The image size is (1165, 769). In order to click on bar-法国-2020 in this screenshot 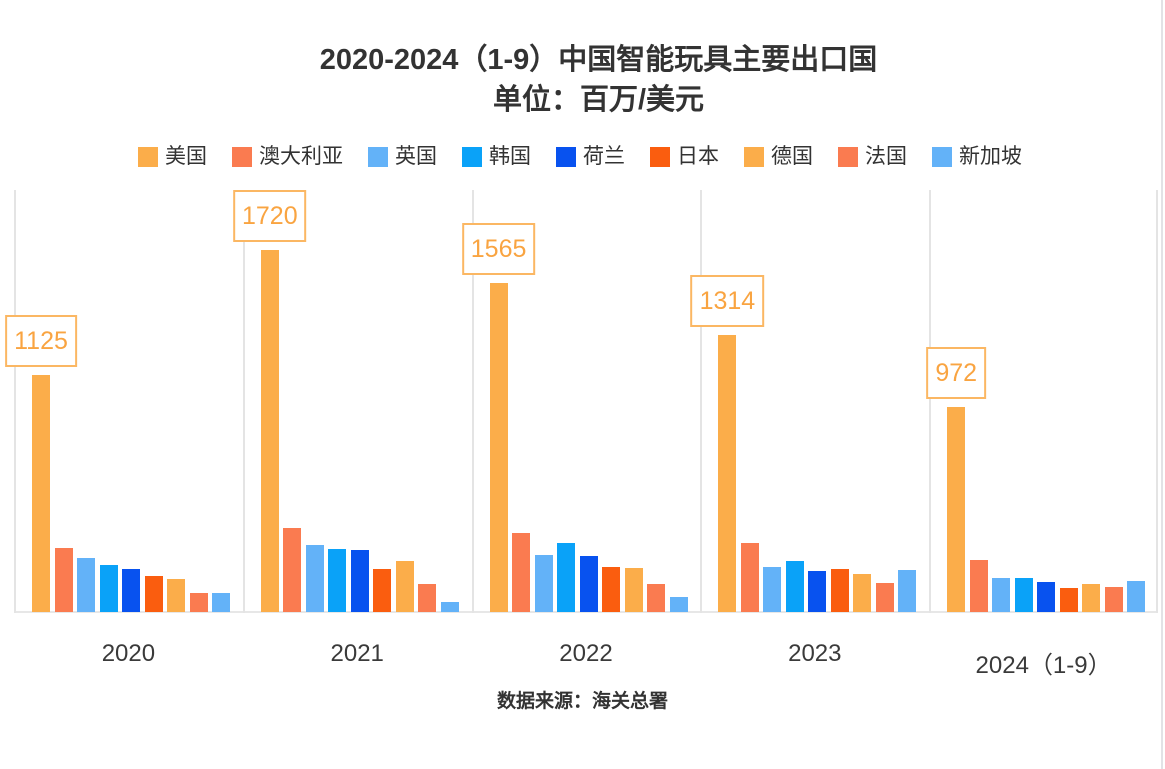, I will do `click(198, 602)`.